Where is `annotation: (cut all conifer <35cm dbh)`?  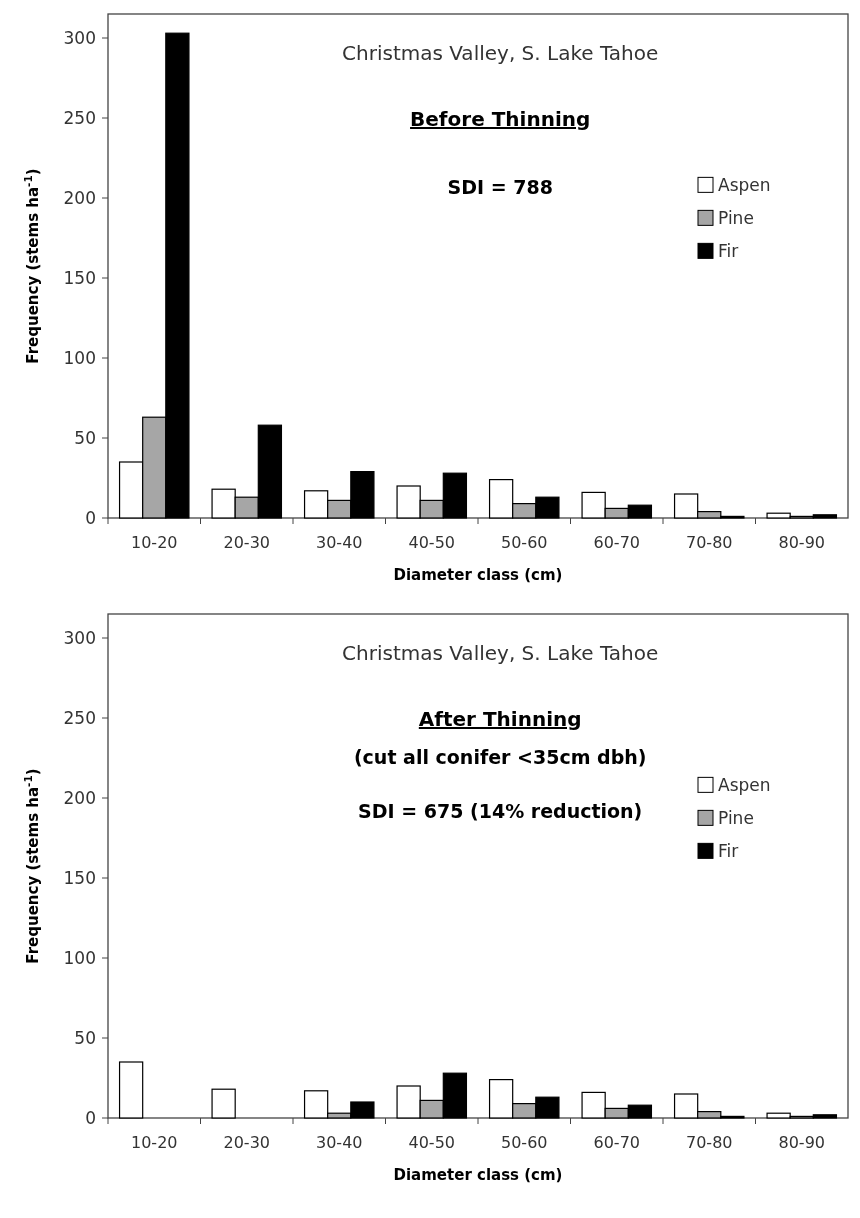
annotation: (cut all conifer <35cm dbh) is located at coordinates (500, 757).